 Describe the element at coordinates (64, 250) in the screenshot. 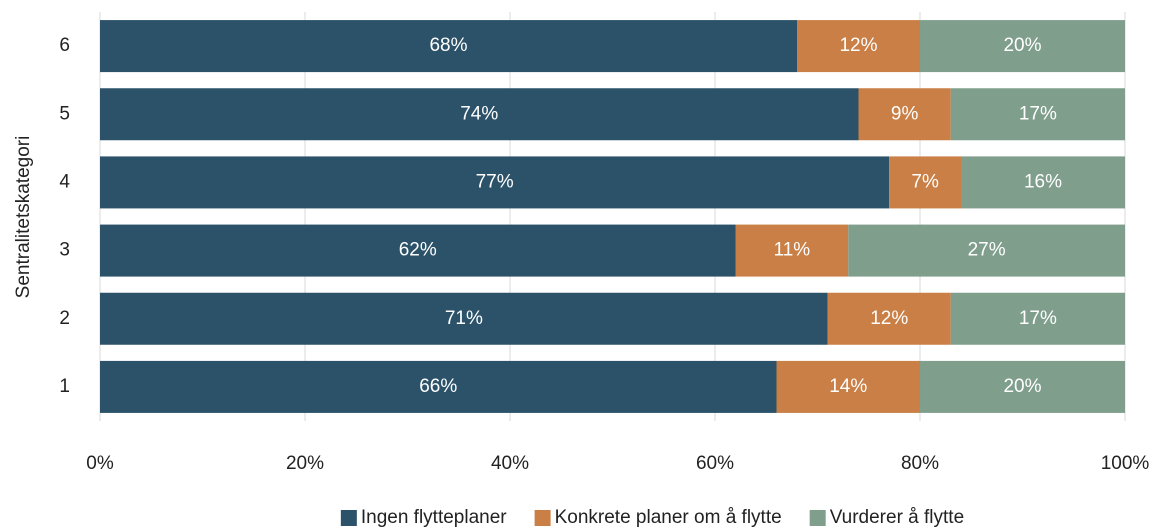

I see `y-tick-label: 3` at that location.